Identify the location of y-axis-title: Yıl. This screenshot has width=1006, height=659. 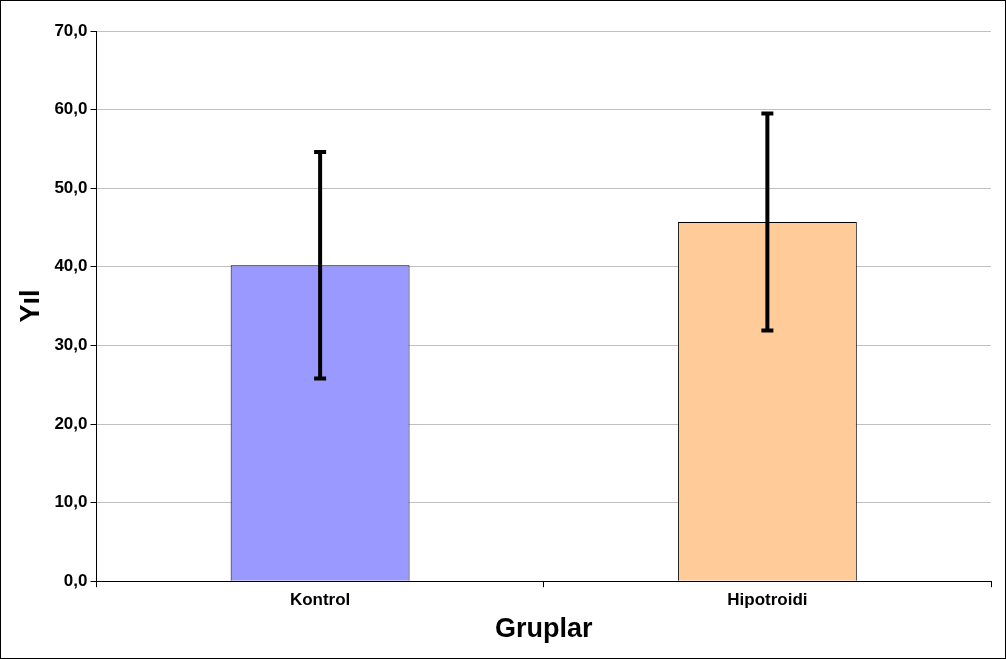
(29, 306).